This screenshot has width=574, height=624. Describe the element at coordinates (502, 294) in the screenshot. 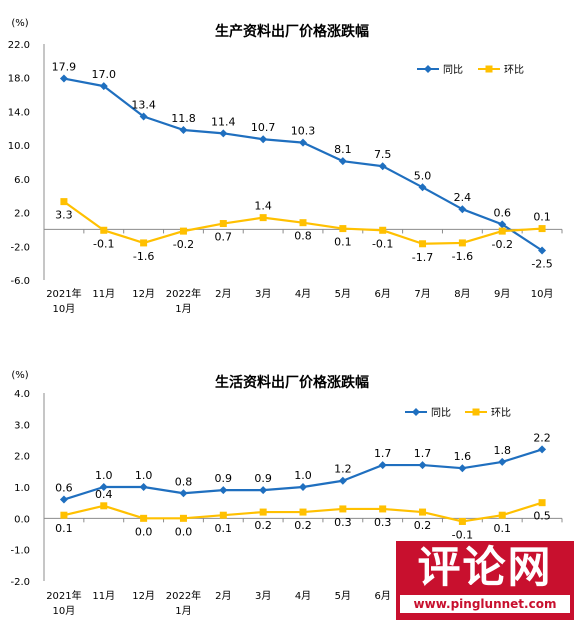

I see `chart1-x-tick-label: 9月` at that location.